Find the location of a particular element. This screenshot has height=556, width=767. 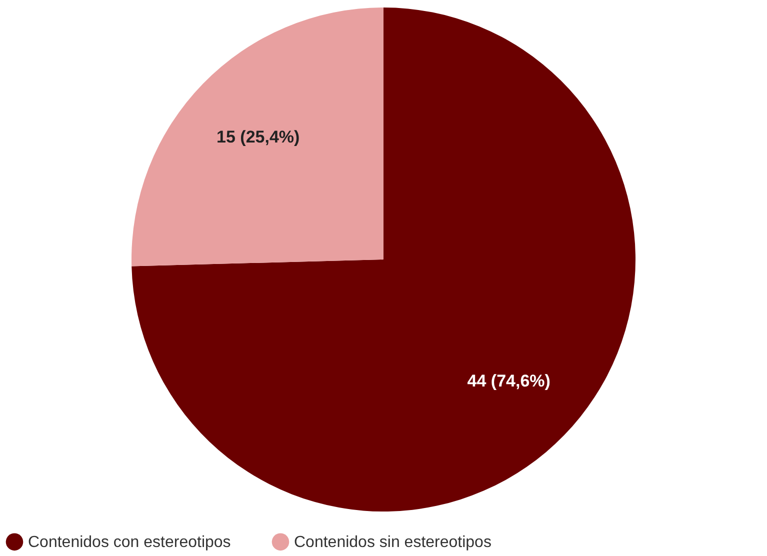

data-label: 15 (25,4%) is located at coordinates (258, 136).